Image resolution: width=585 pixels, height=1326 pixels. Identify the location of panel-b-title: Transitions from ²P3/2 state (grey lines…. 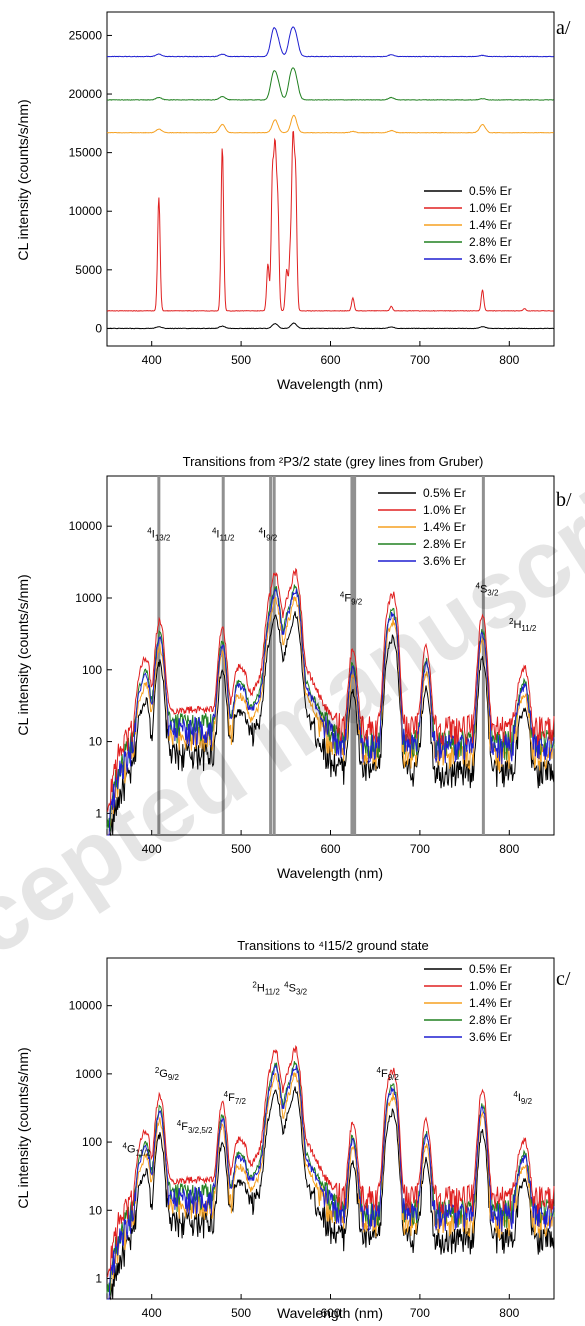
(333, 461).